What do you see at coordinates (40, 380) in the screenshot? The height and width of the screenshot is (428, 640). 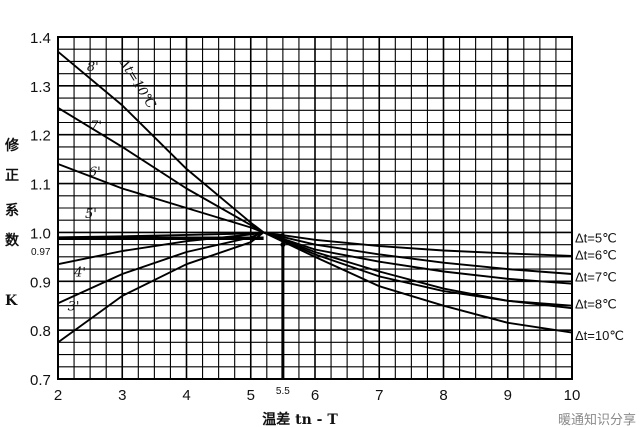 I see `y-tick-label: 0.7` at bounding box center [40, 380].